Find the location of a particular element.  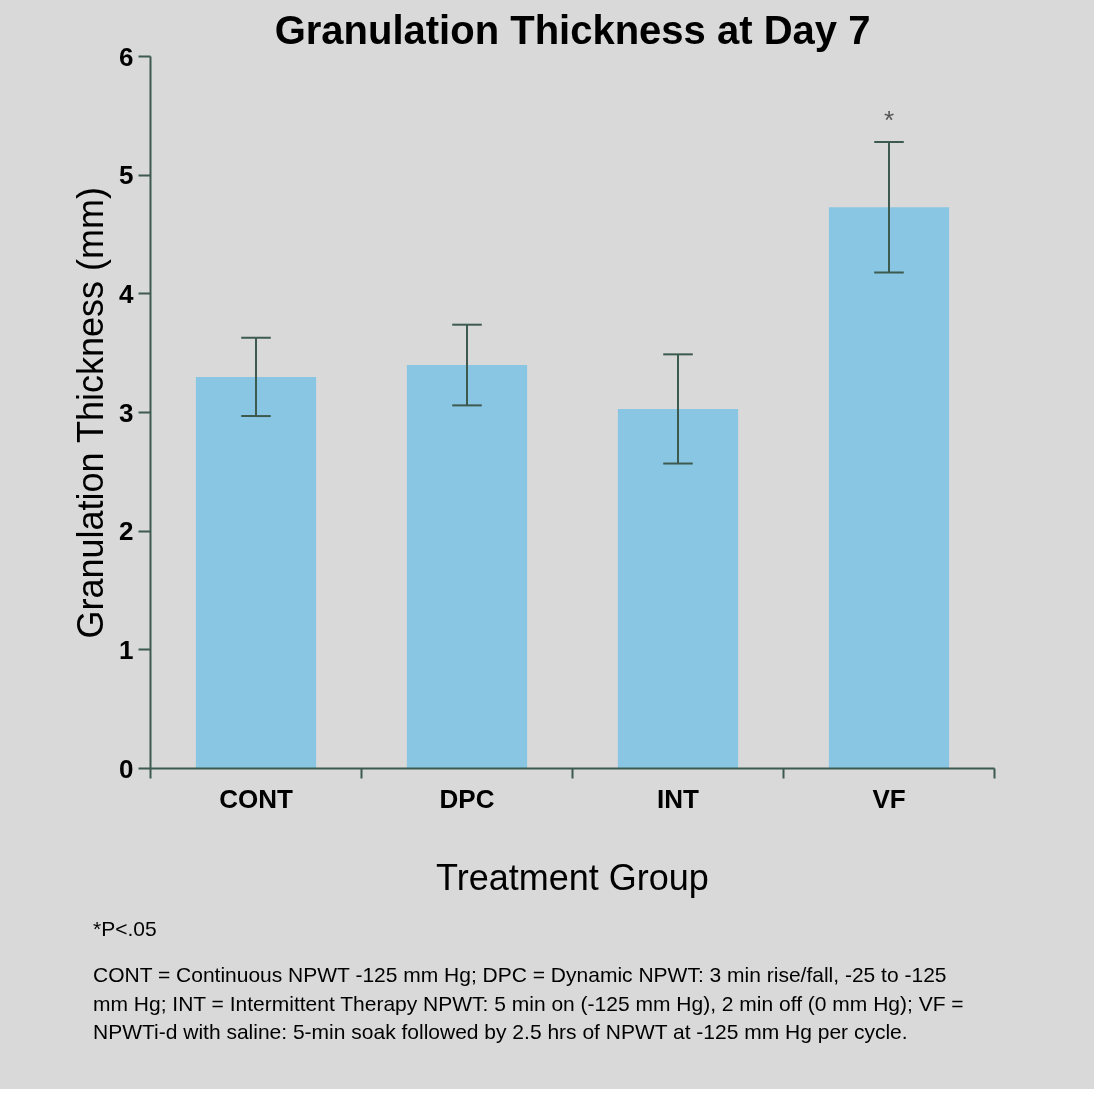

y-tick-label: 6 is located at coordinates (126, 56).